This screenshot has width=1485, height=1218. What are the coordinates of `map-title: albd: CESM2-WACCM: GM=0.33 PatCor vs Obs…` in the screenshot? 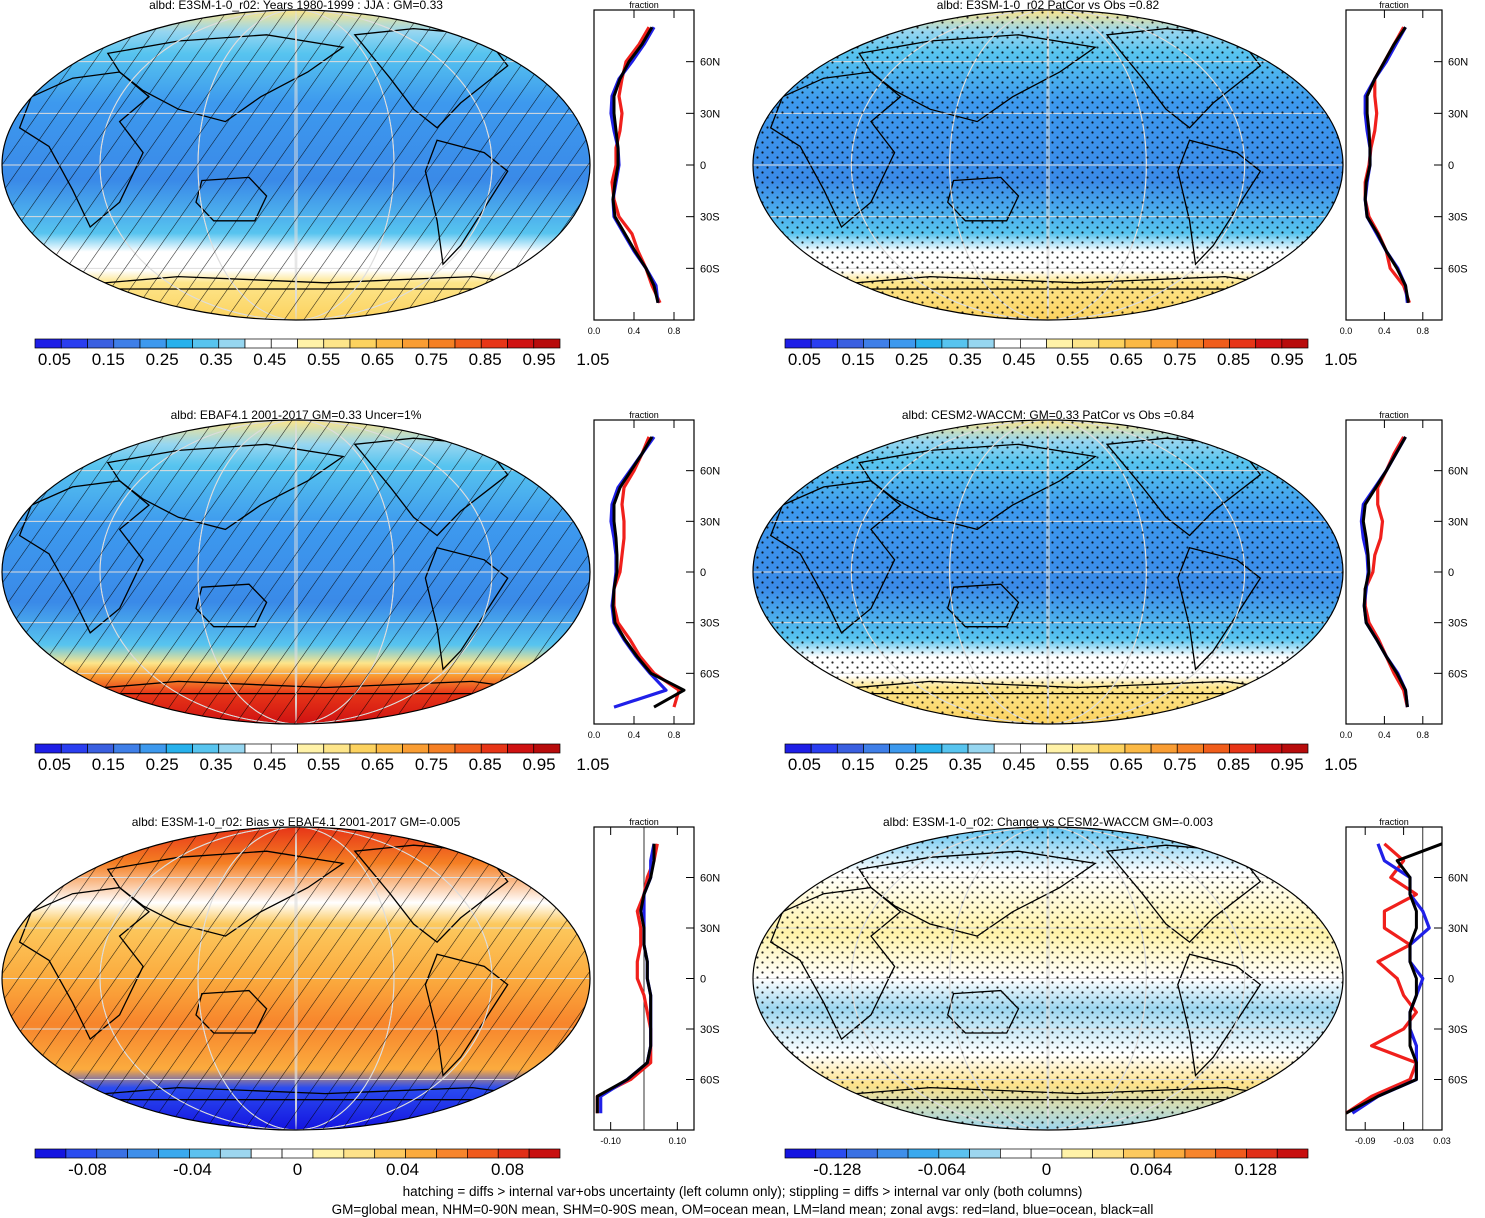 It's located at (1048, 415).